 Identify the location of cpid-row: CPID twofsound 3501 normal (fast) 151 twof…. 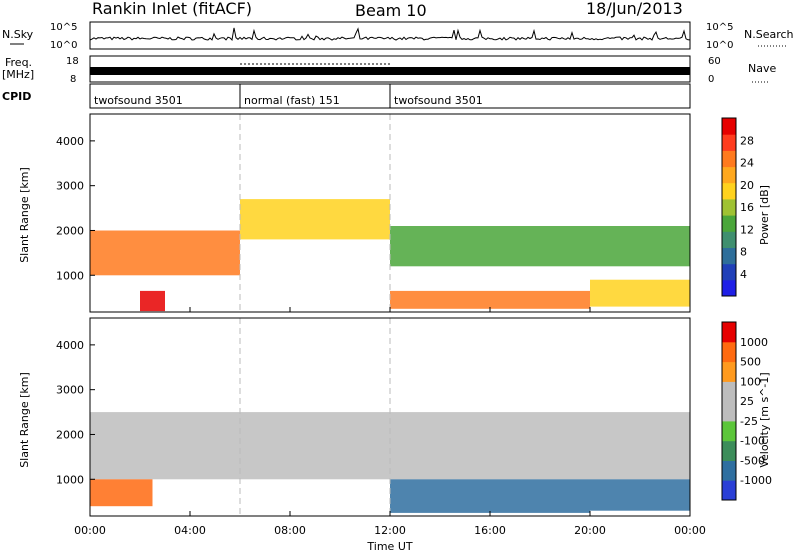
(346, 96).